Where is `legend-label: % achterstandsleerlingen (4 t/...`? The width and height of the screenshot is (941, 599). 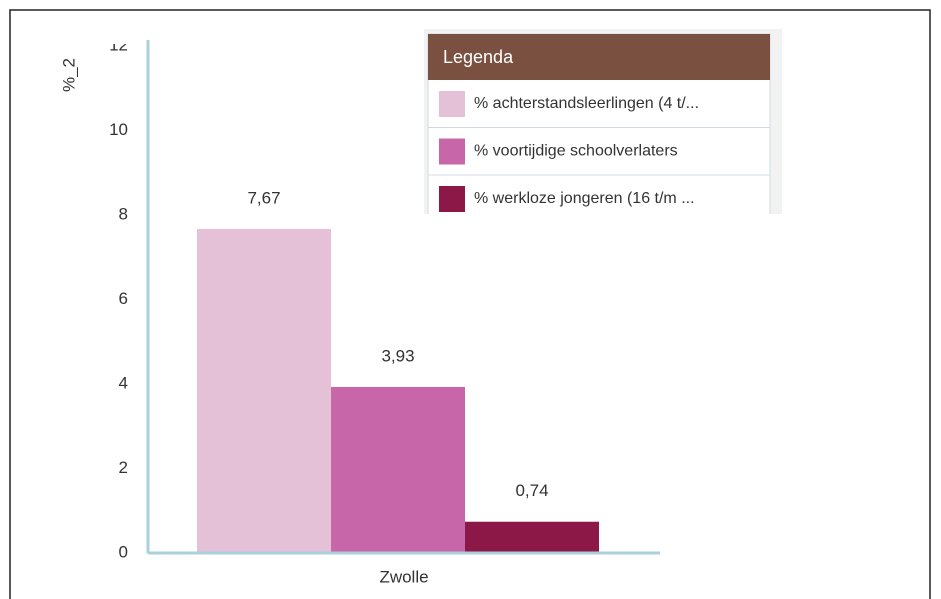
legend-label: % achterstandsleerlingen (4 t/... is located at coordinates (586, 103).